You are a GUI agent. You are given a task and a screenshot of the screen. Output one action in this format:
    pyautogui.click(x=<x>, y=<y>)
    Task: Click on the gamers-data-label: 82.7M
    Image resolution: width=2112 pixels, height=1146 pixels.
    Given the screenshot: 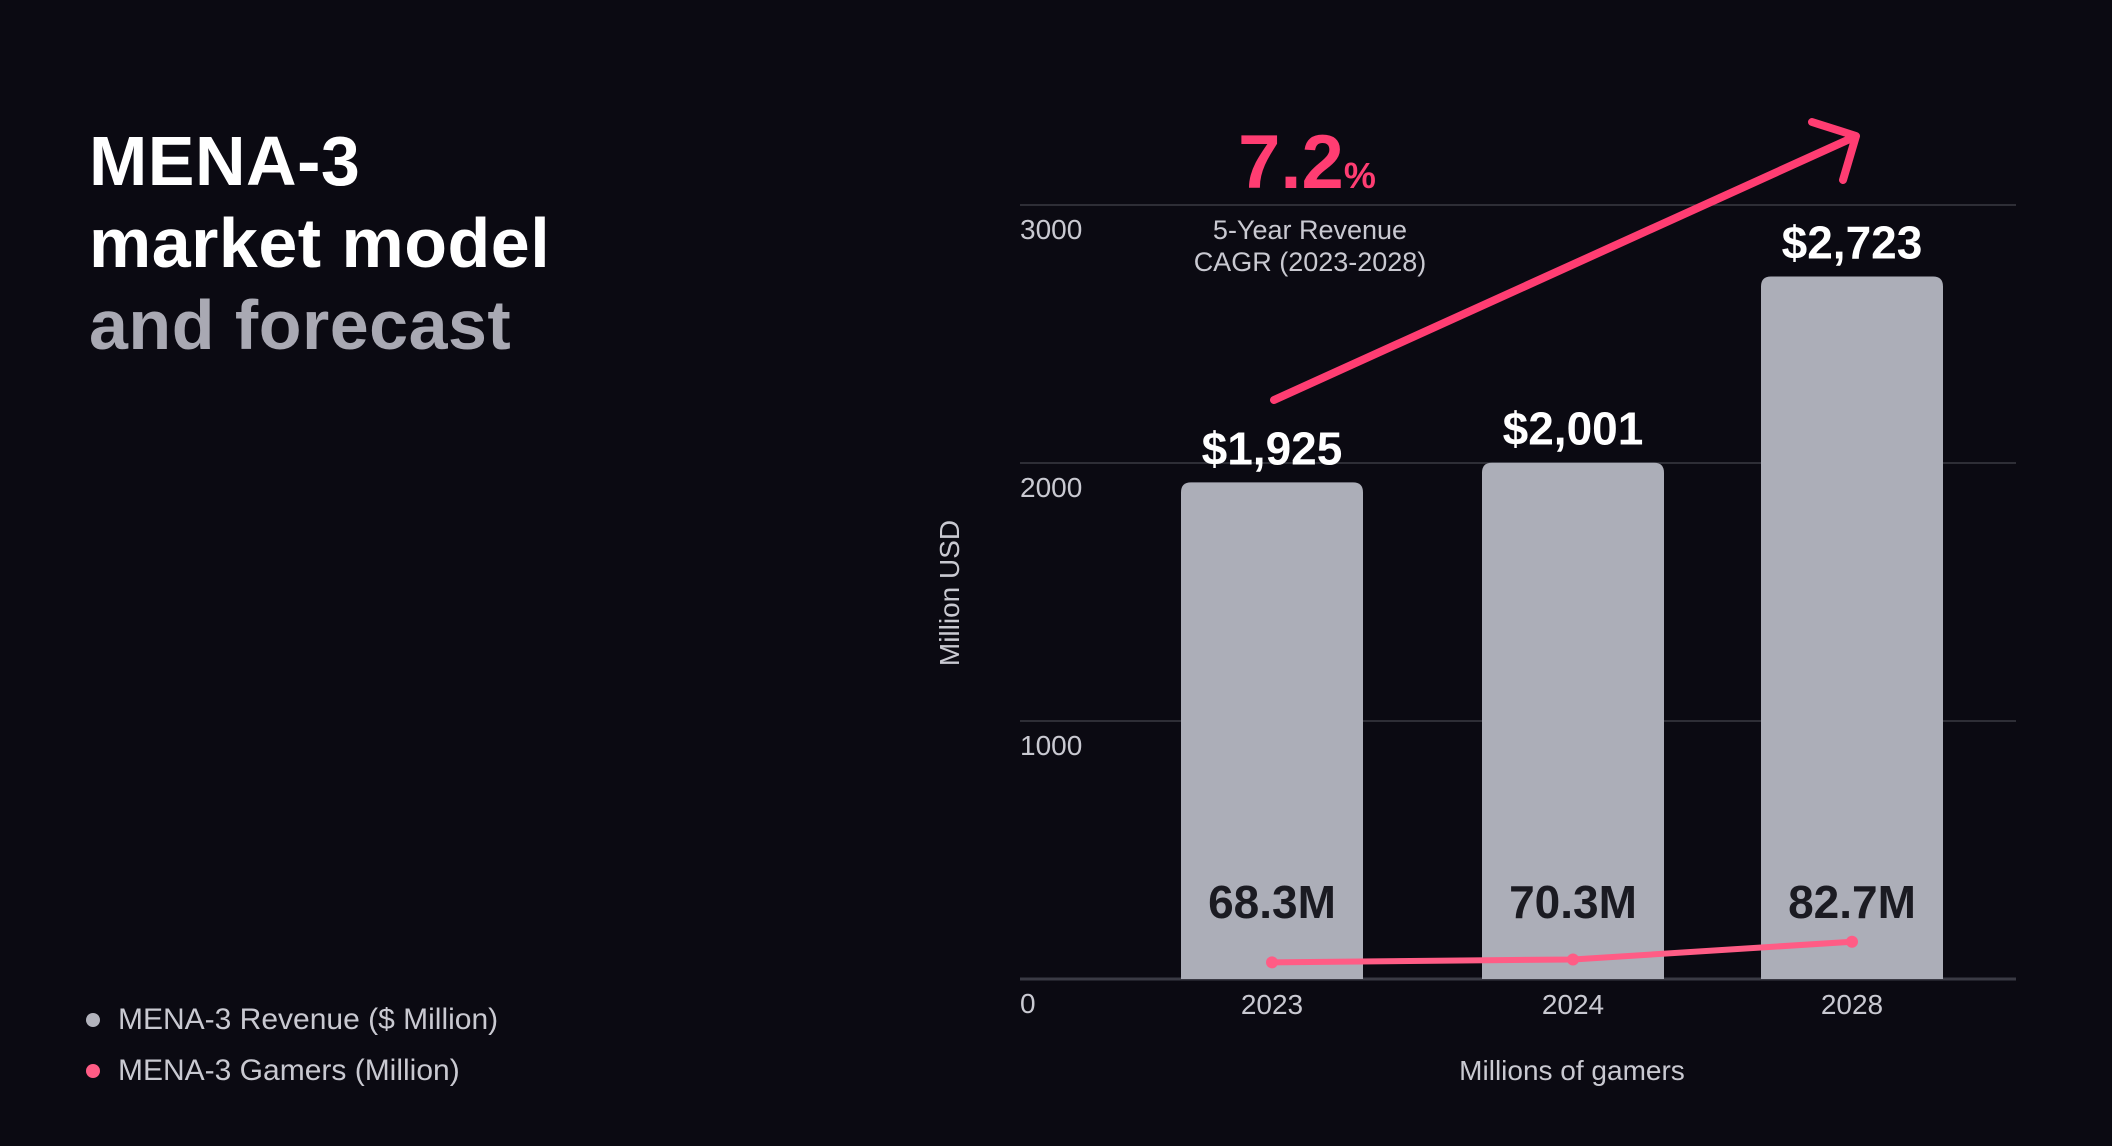 What is the action you would take?
    pyautogui.click(x=1852, y=902)
    